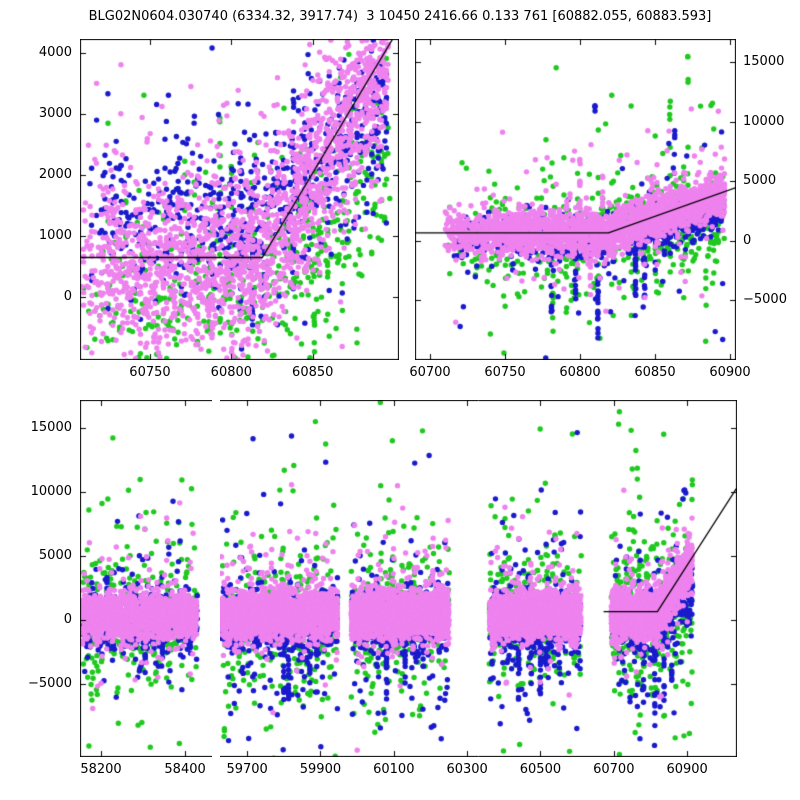 This screenshot has width=800, height=800. Describe the element at coordinates (185, 769) in the screenshot. I see `tick-label: 58400` at that location.